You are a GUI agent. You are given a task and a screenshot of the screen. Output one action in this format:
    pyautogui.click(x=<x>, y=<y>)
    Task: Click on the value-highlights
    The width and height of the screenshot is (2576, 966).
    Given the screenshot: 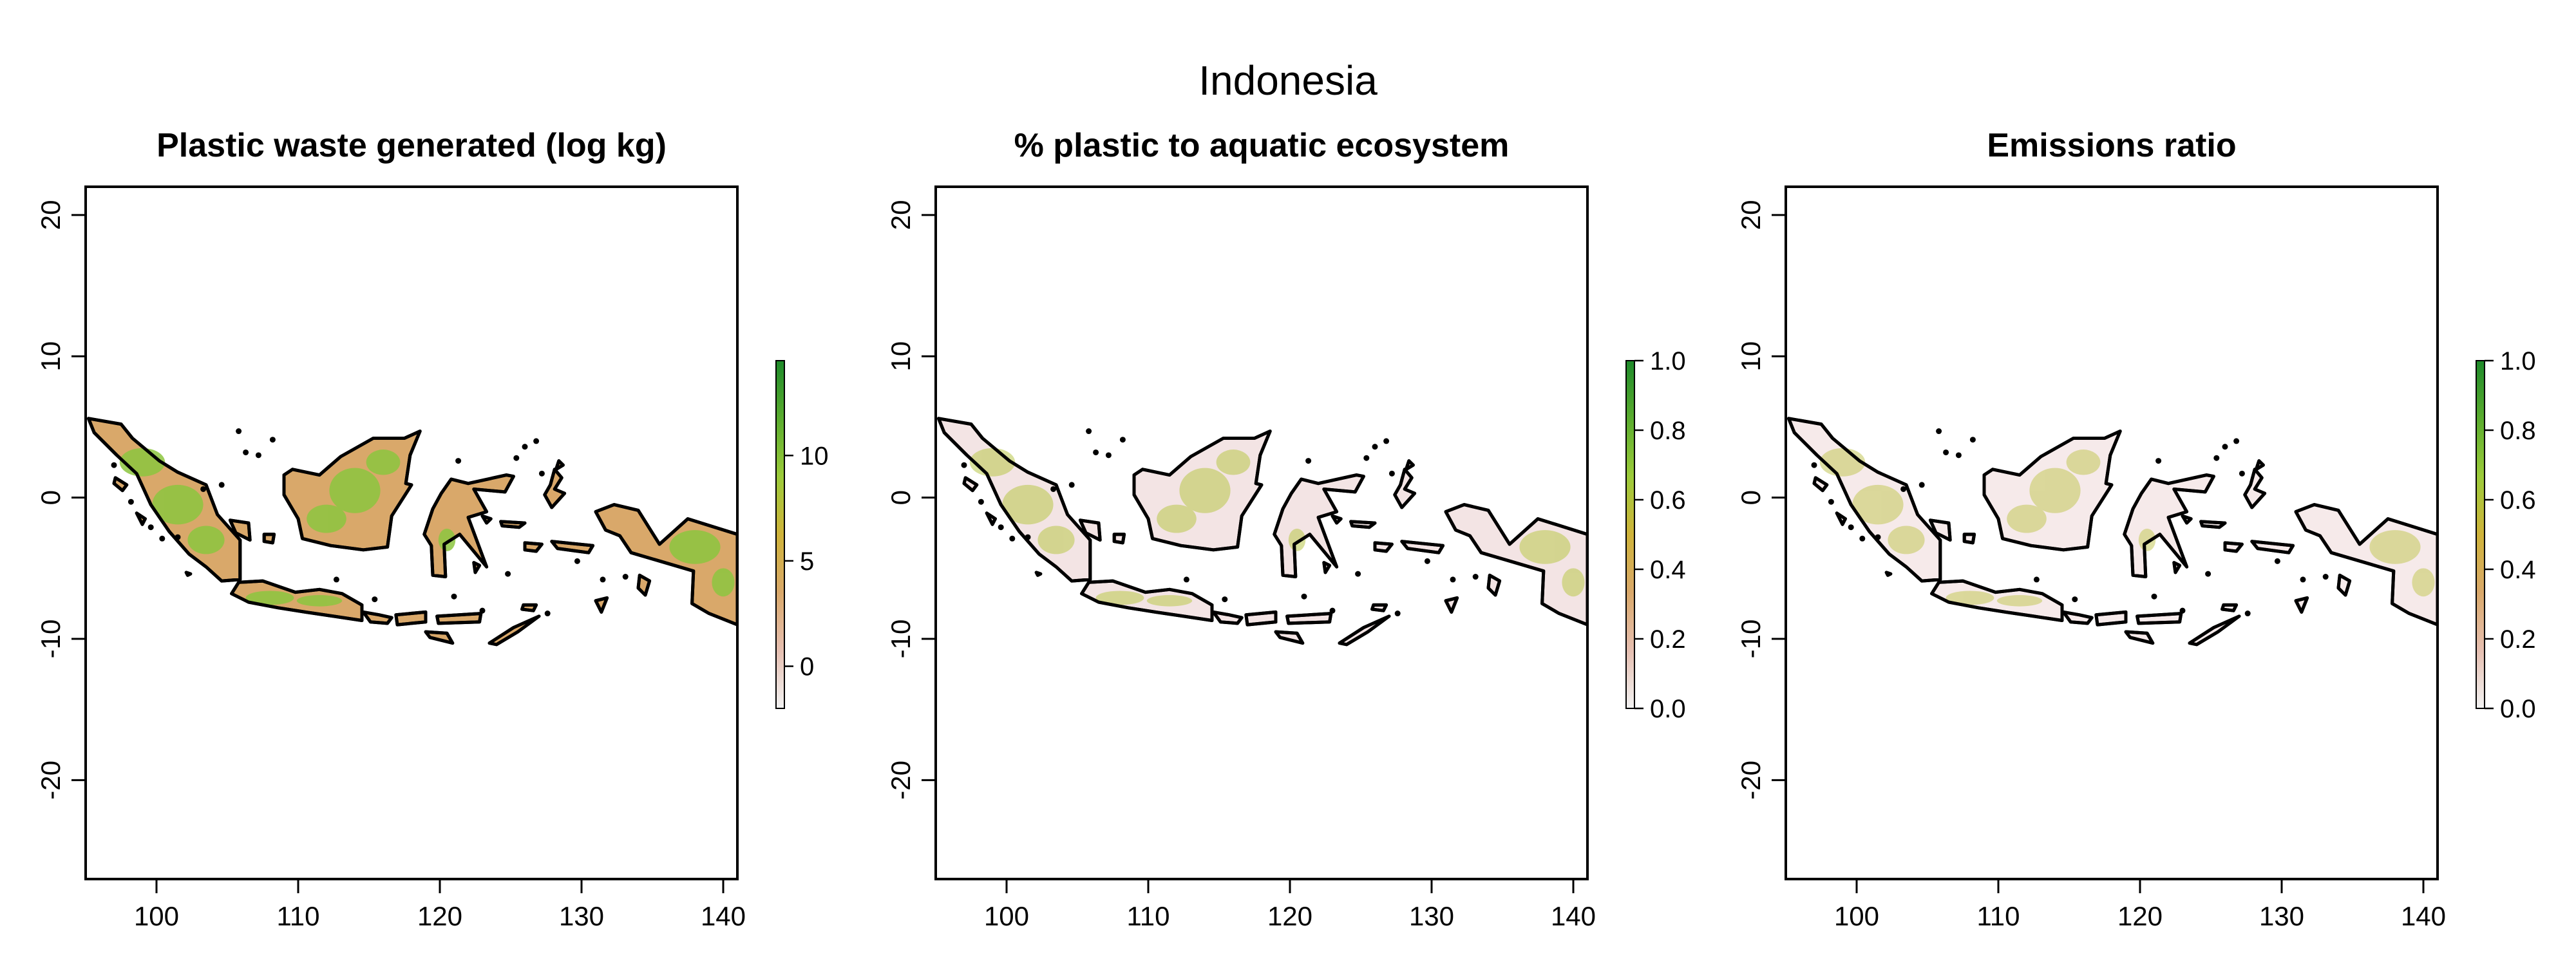 What is the action you would take?
    pyautogui.click(x=1277, y=527)
    